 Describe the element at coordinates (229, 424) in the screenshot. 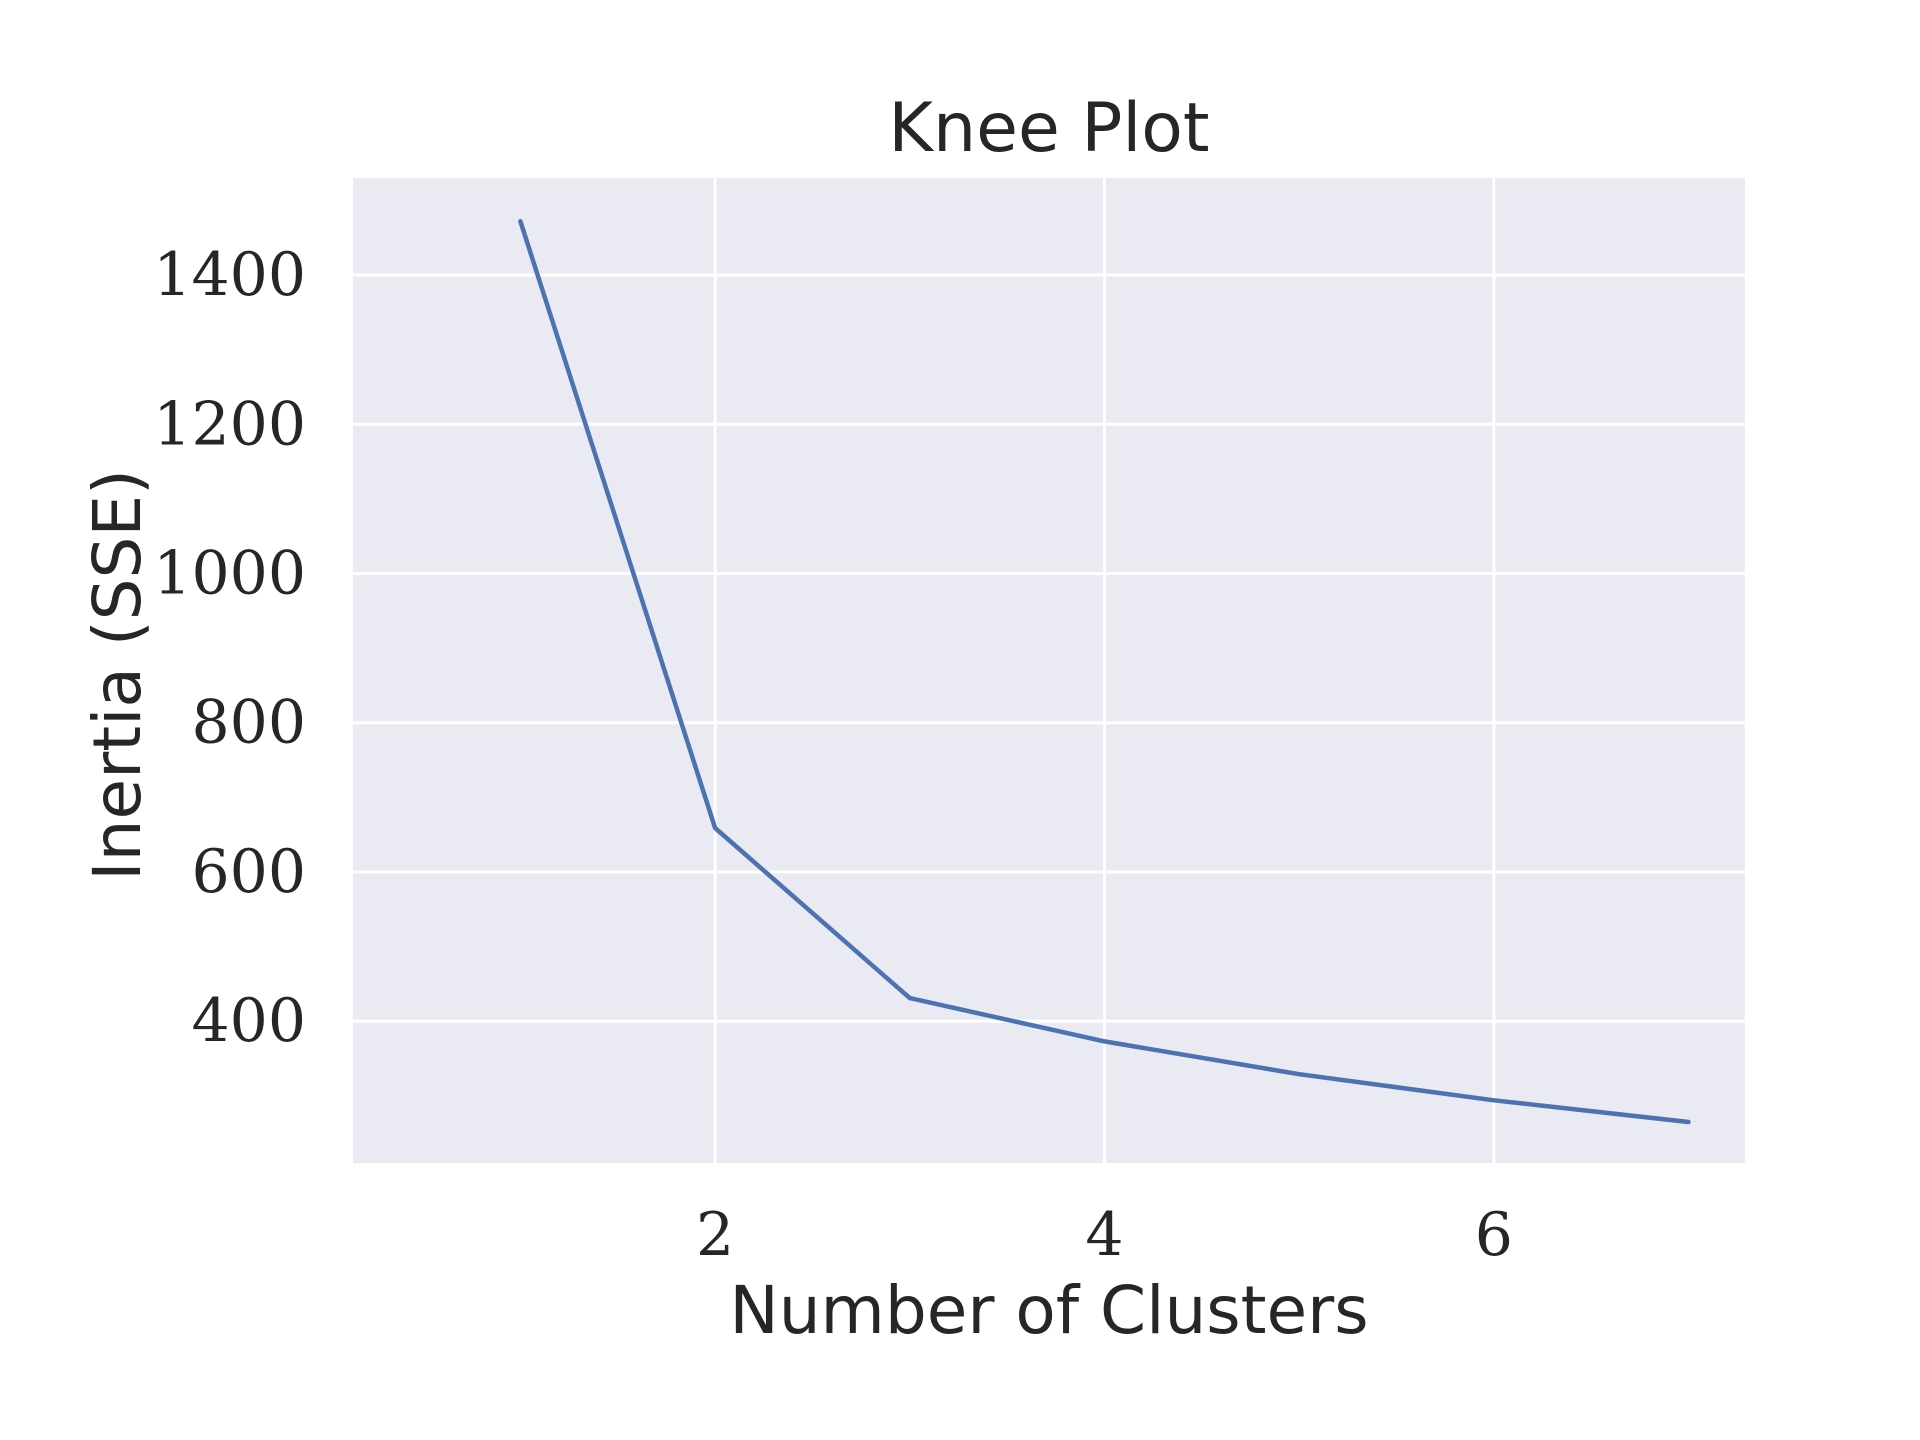

I see `y-tick-label: 1200` at that location.